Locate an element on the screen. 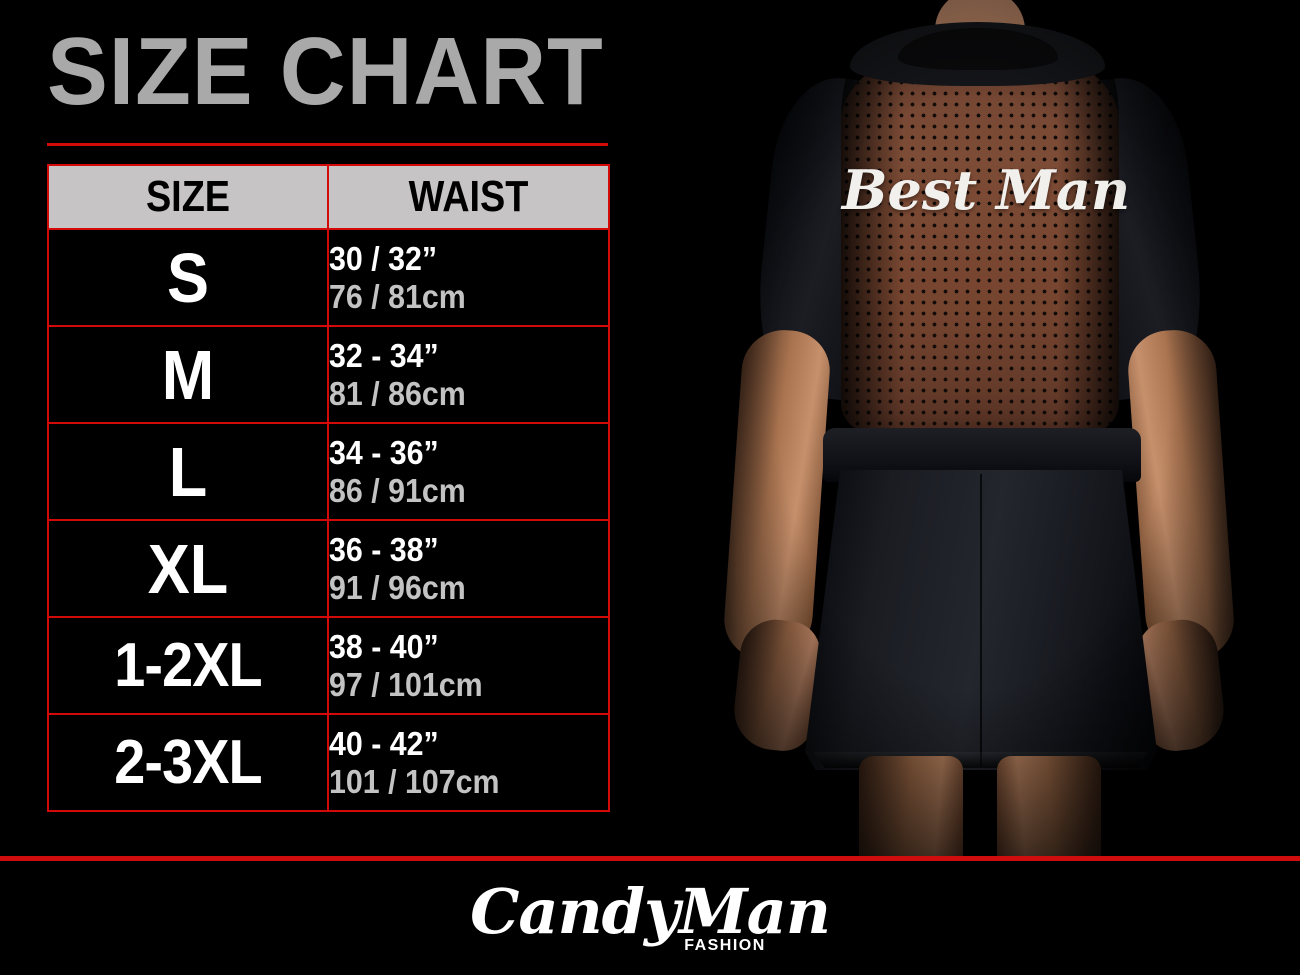 This screenshot has height=975, width=1300. waist-centimeters: 101 / 107cm is located at coordinates (414, 781).